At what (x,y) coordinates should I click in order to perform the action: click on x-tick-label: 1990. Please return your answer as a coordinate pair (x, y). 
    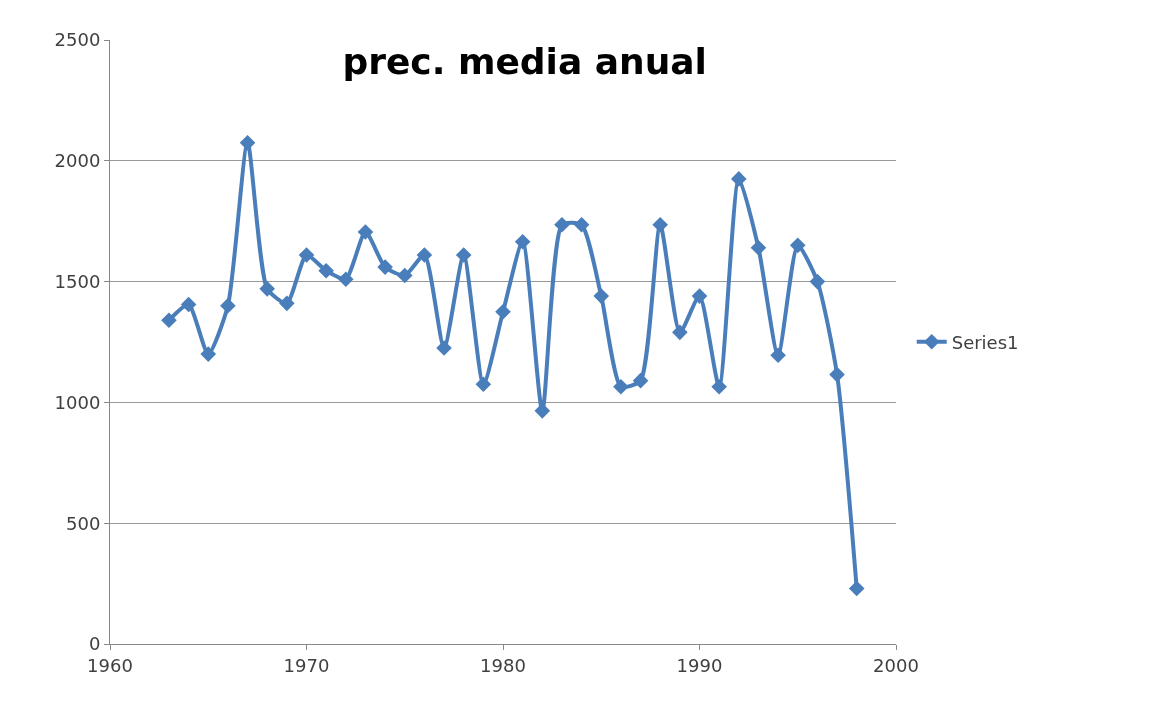
    Looking at the image, I should click on (699, 665).